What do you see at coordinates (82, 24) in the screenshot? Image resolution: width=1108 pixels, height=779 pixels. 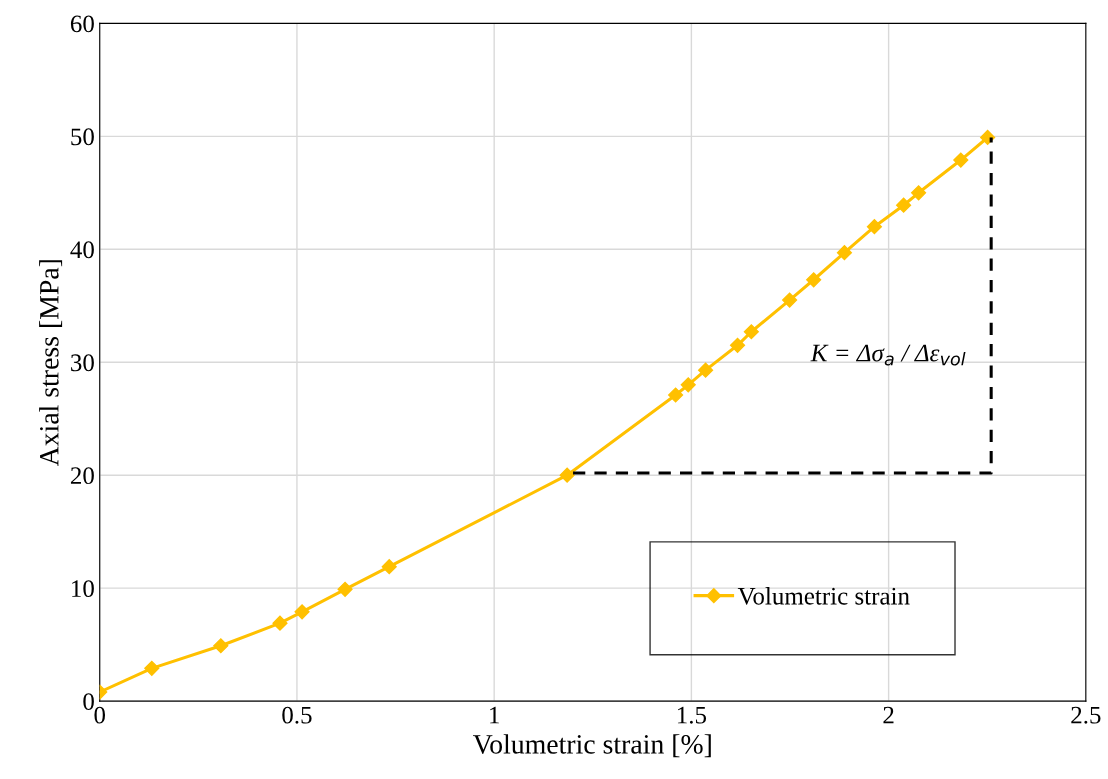 I see `y-tick-label: 60` at bounding box center [82, 24].